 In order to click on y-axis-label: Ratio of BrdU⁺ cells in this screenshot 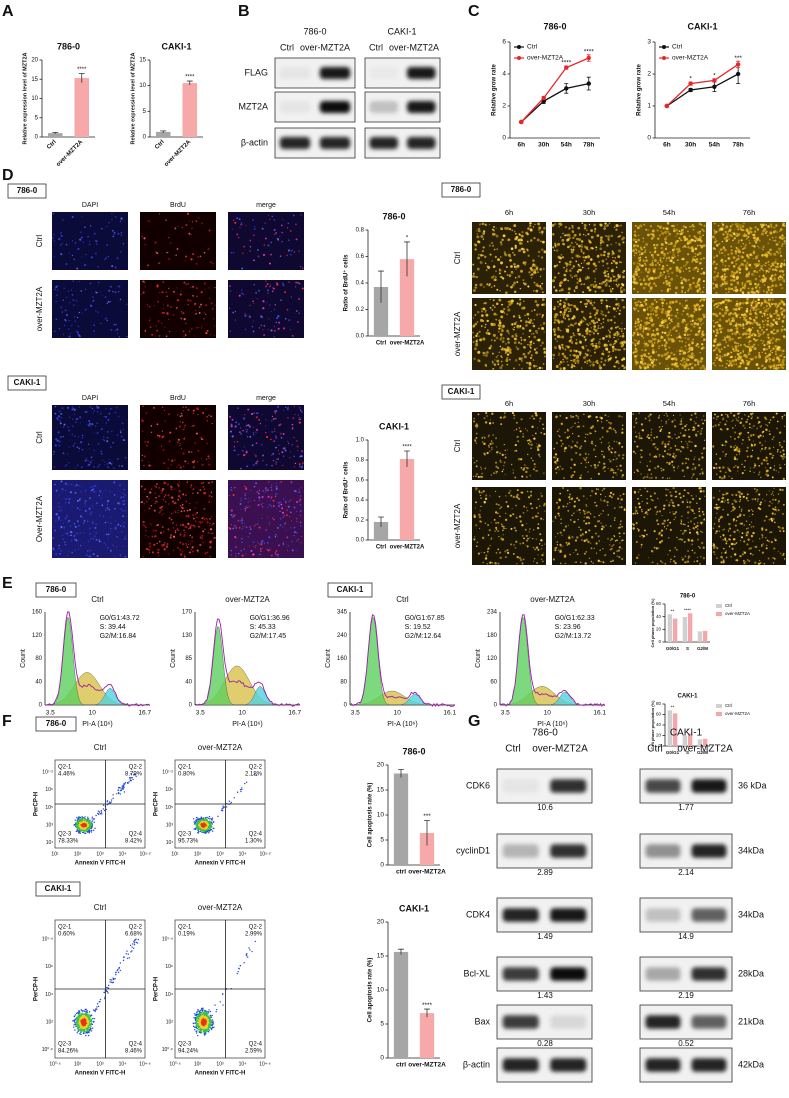, I will do `click(346, 490)`.